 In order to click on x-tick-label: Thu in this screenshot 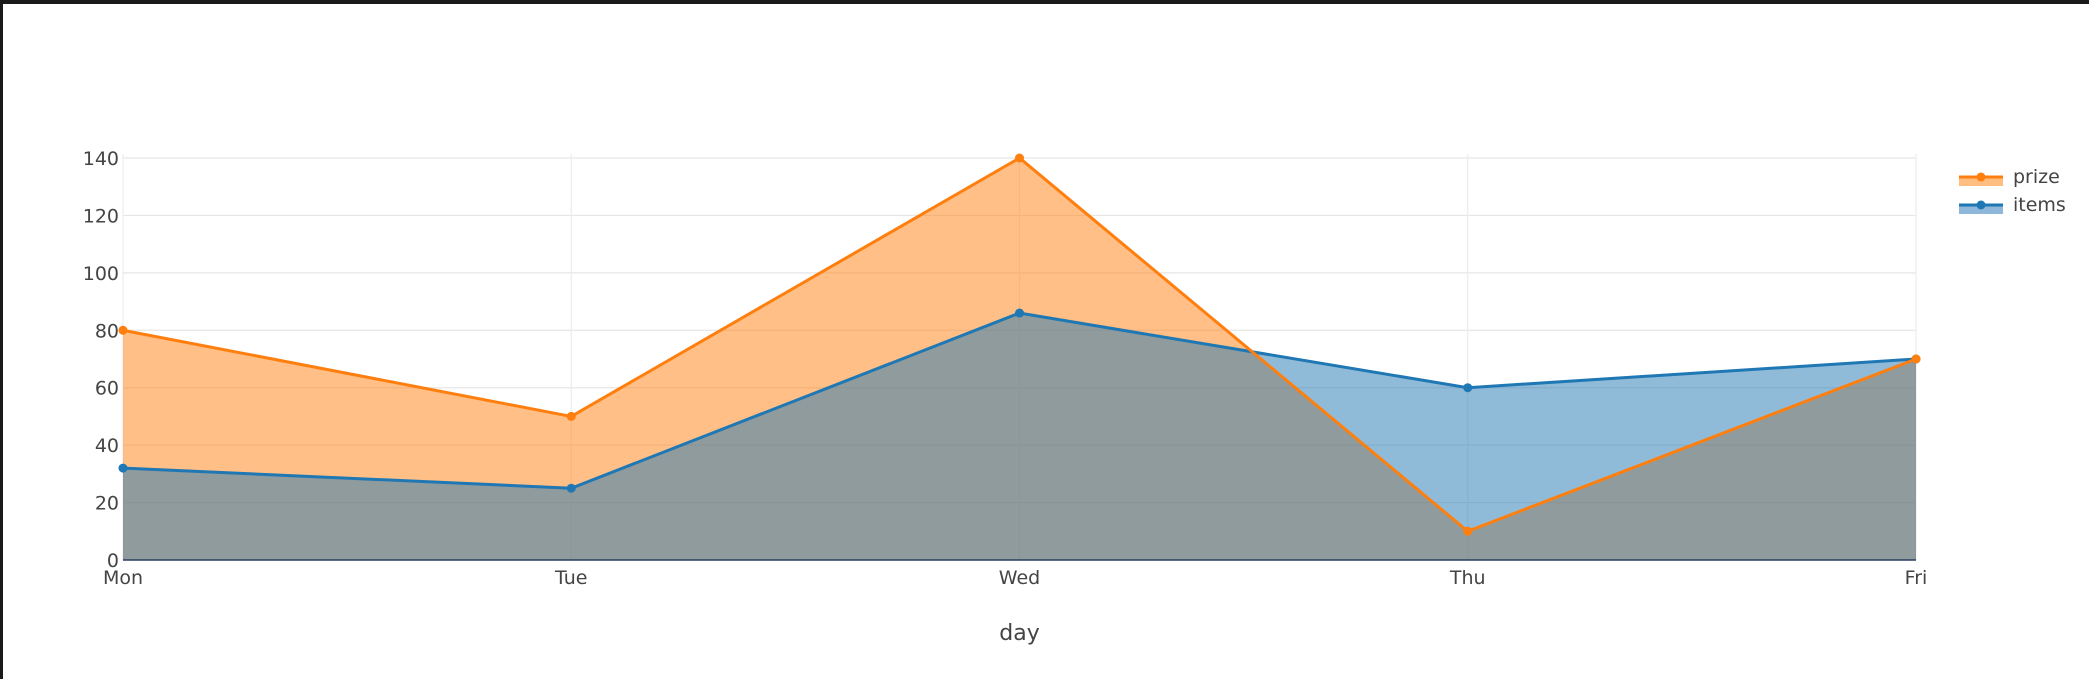, I will do `click(1467, 578)`.